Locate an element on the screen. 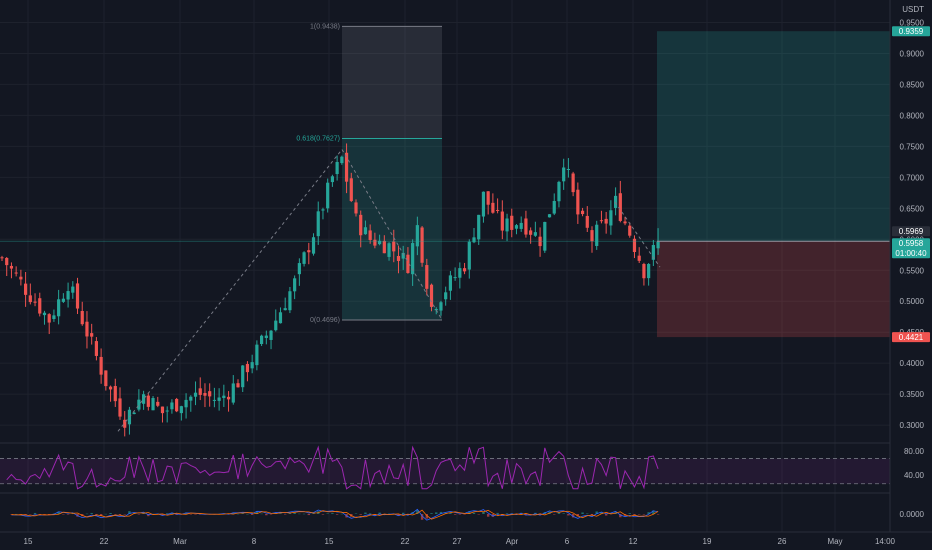 The height and width of the screenshot is (550, 932). time-tick-label: 12 is located at coordinates (633, 541).